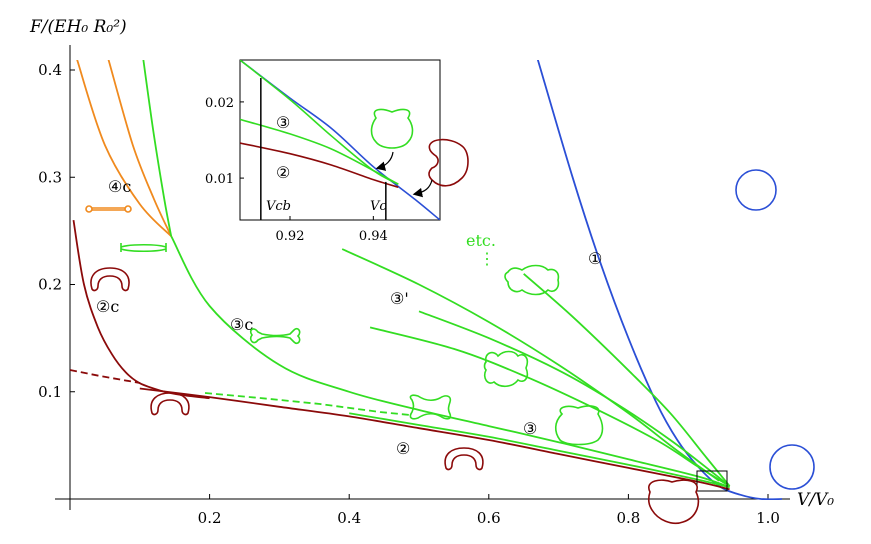  I want to click on label-4c: ④c, so click(119, 186).